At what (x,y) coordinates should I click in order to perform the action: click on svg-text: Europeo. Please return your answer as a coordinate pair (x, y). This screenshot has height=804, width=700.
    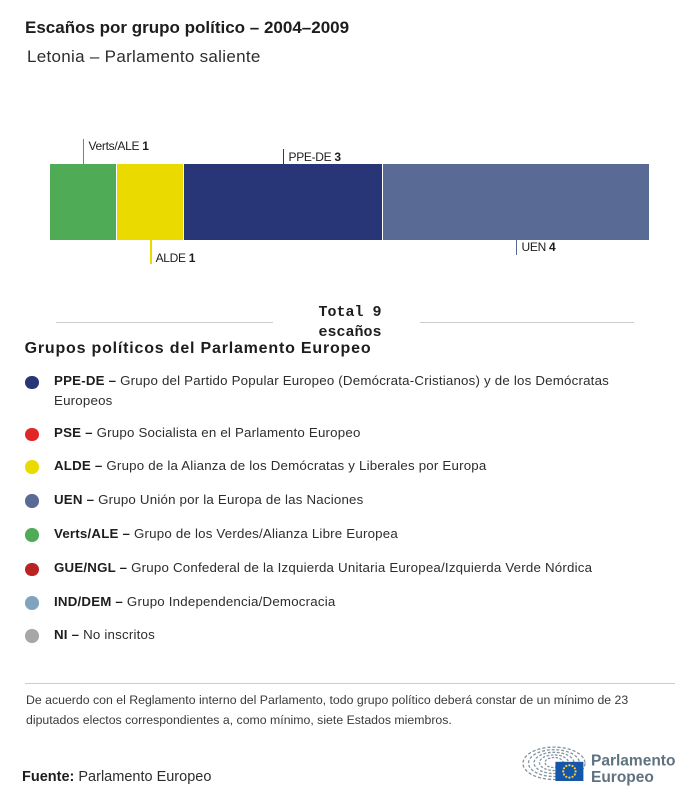
    Looking at the image, I should click on (622, 777).